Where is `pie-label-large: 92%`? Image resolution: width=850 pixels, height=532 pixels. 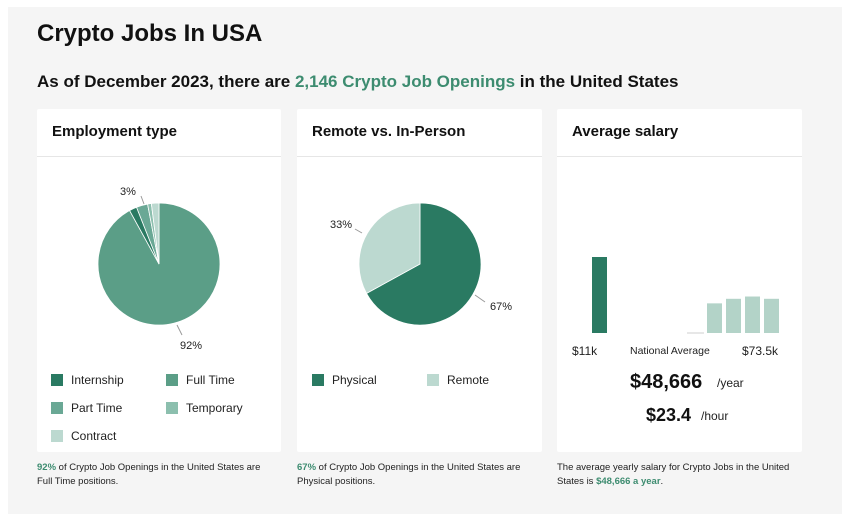
pie-label-large: 92% is located at coordinates (191, 346).